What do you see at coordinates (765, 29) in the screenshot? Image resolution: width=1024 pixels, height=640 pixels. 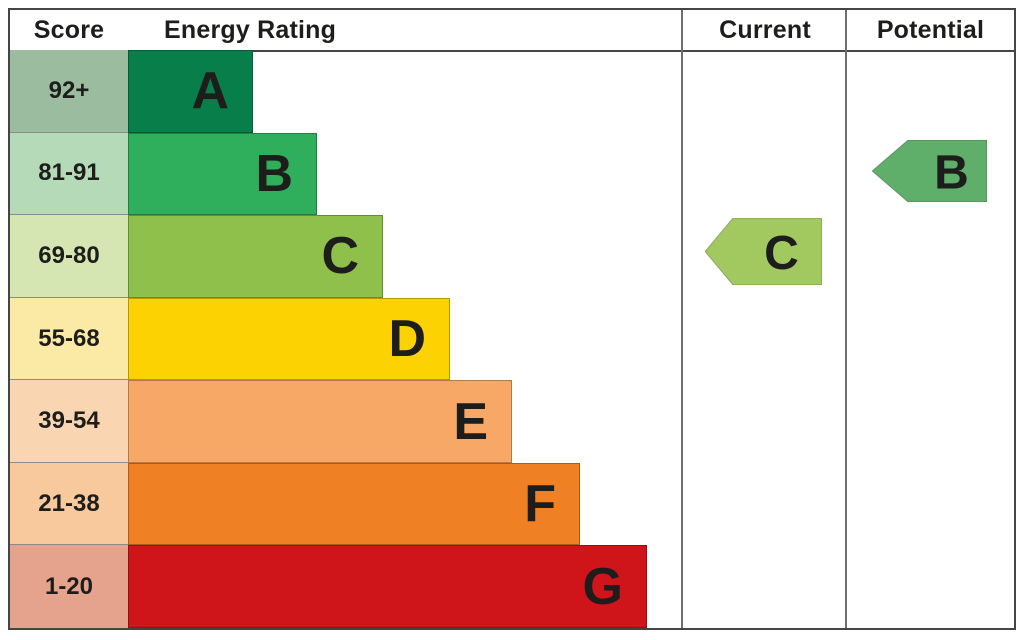 I see `header-current: Current` at bounding box center [765, 29].